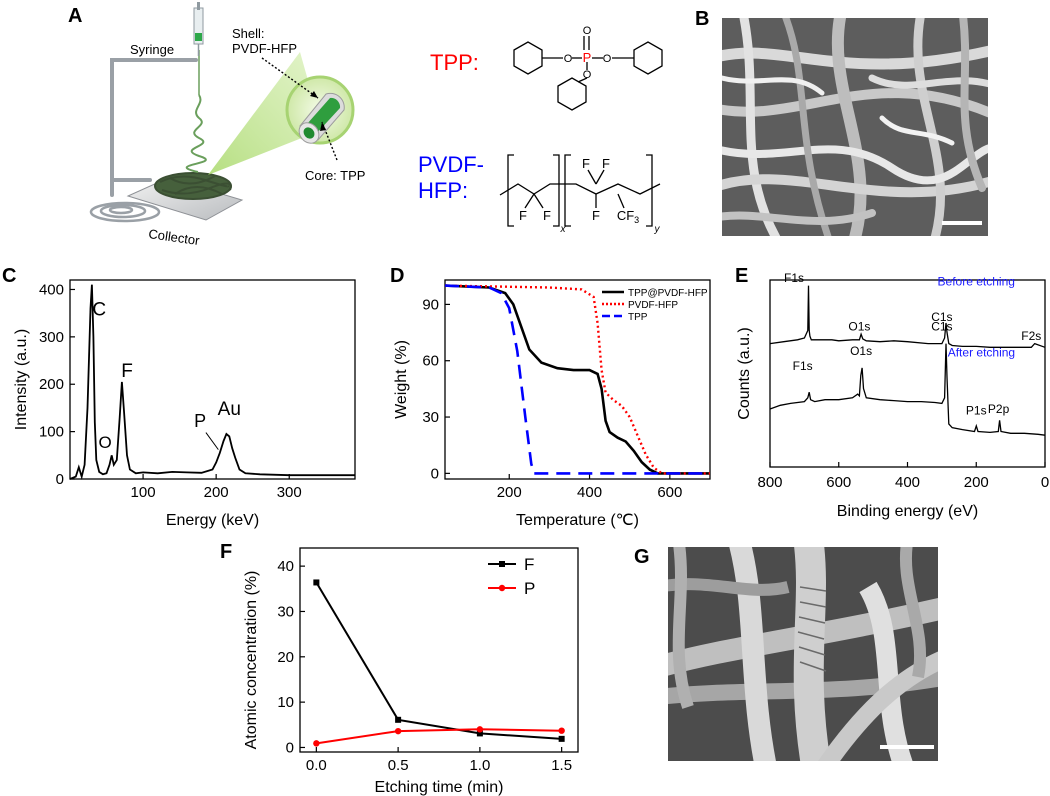 The width and height of the screenshot is (1050, 796). I want to click on phenyl-ring-right, so click(648, 58).